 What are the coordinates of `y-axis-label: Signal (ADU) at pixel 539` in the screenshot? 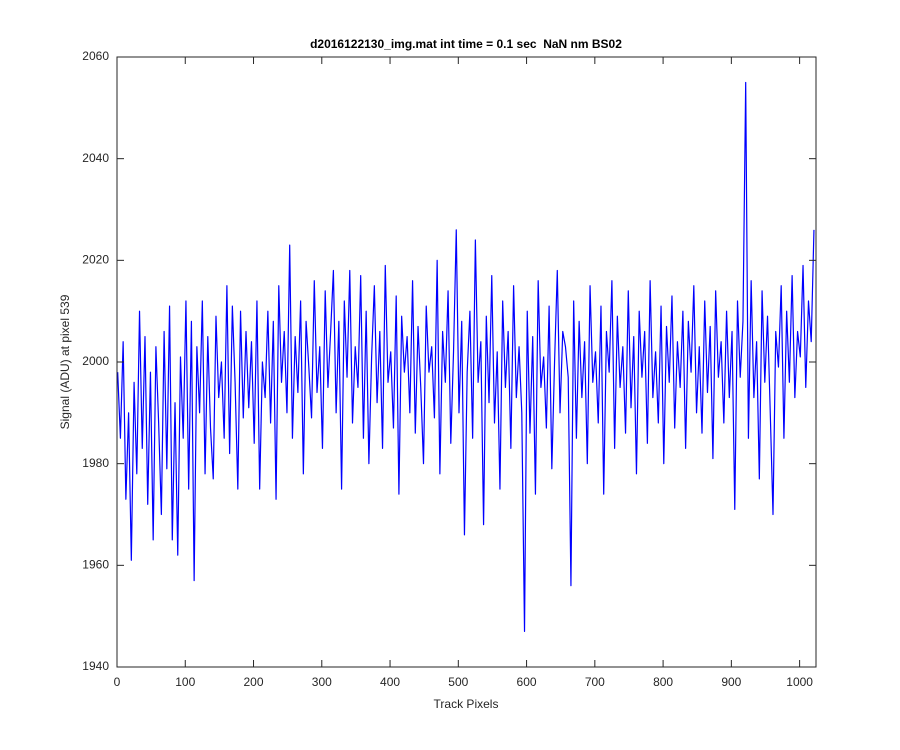 It's located at (65, 361).